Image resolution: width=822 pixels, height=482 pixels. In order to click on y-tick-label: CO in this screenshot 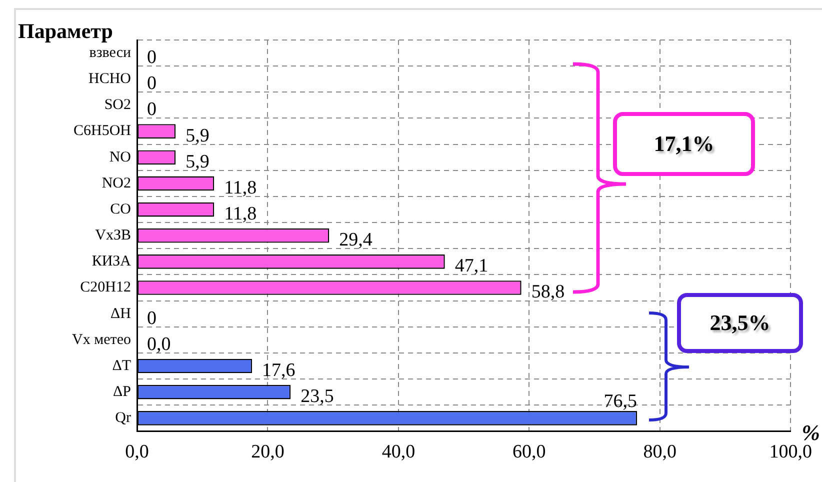, I will do `click(121, 209)`.